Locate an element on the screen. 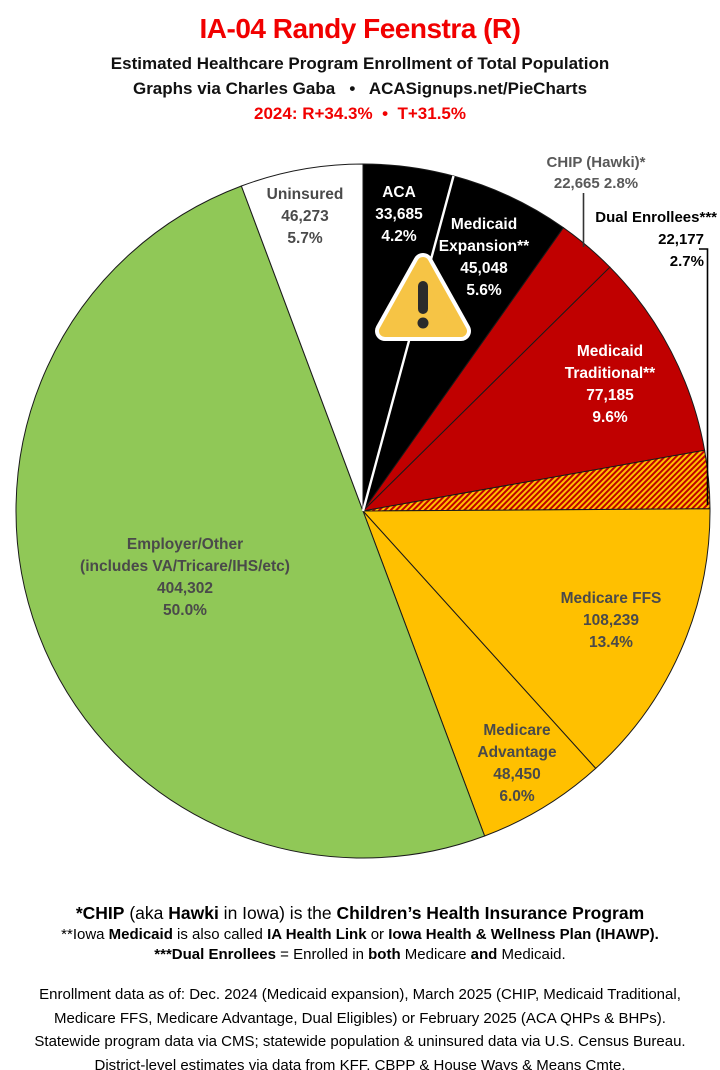 This screenshot has width=720, height=1070. pie-slice-medicare-advantage is located at coordinates (479, 673).